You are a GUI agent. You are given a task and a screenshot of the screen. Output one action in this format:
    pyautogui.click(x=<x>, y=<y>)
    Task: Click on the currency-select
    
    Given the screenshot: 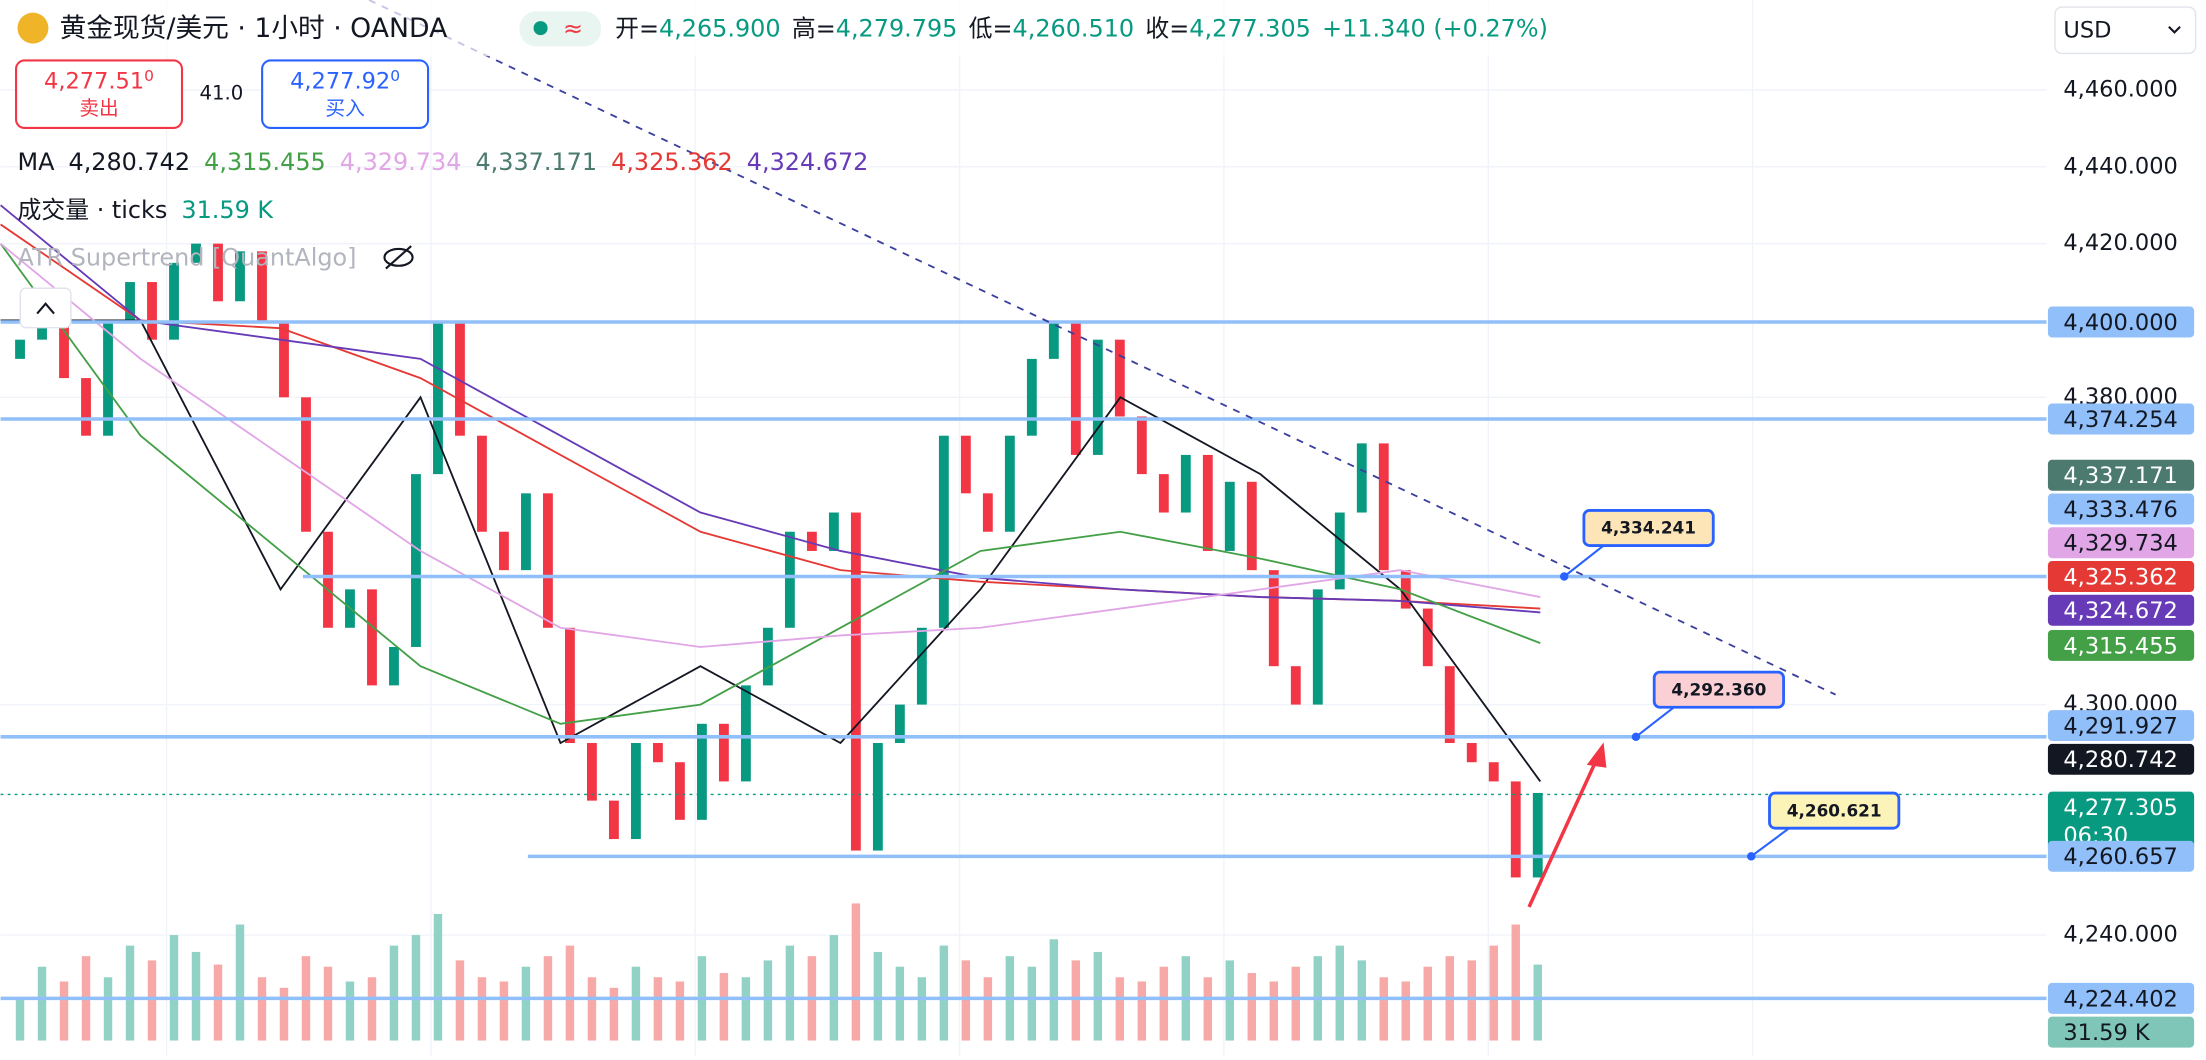 What is the action you would take?
    pyautogui.click(x=2125, y=30)
    